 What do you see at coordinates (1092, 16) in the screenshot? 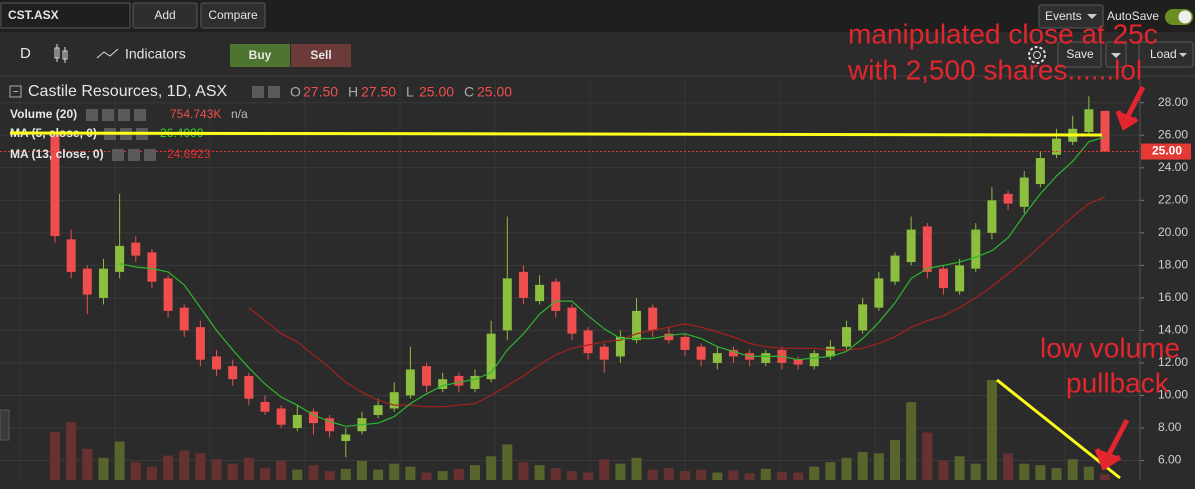
I see `dropdown-caret` at bounding box center [1092, 16].